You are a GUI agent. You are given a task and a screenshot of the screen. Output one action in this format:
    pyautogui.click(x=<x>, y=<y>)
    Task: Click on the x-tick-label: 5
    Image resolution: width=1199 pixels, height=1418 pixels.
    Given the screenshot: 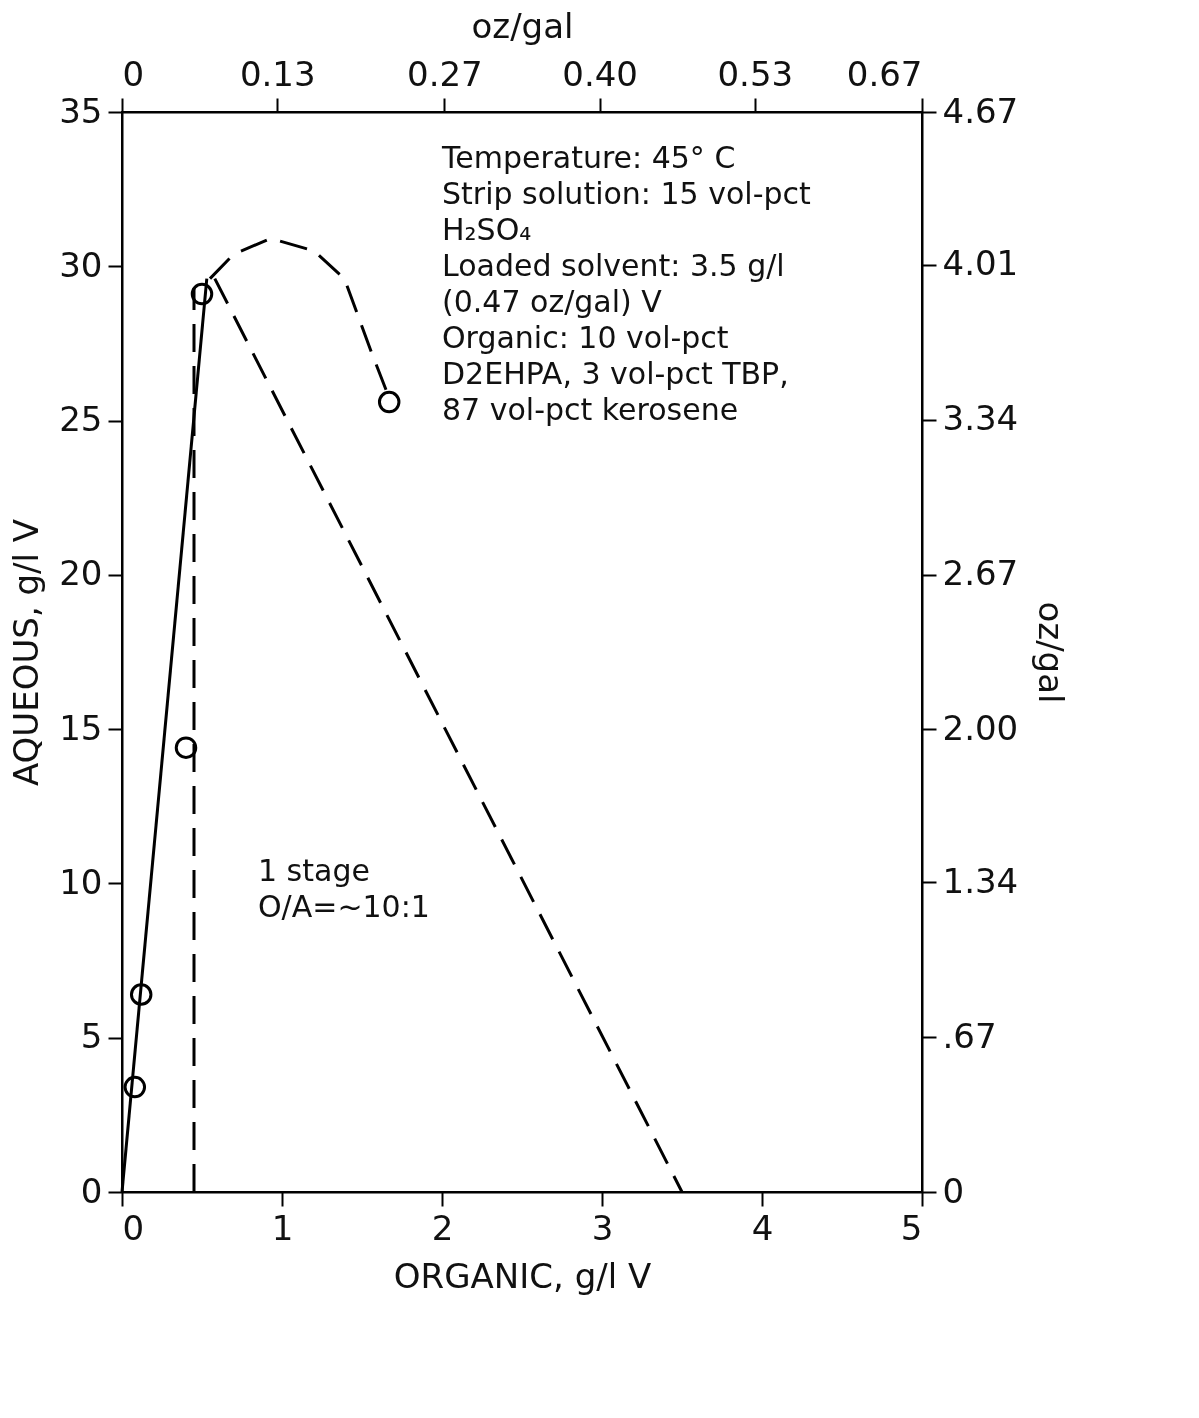 What is the action you would take?
    pyautogui.click(x=911, y=1227)
    